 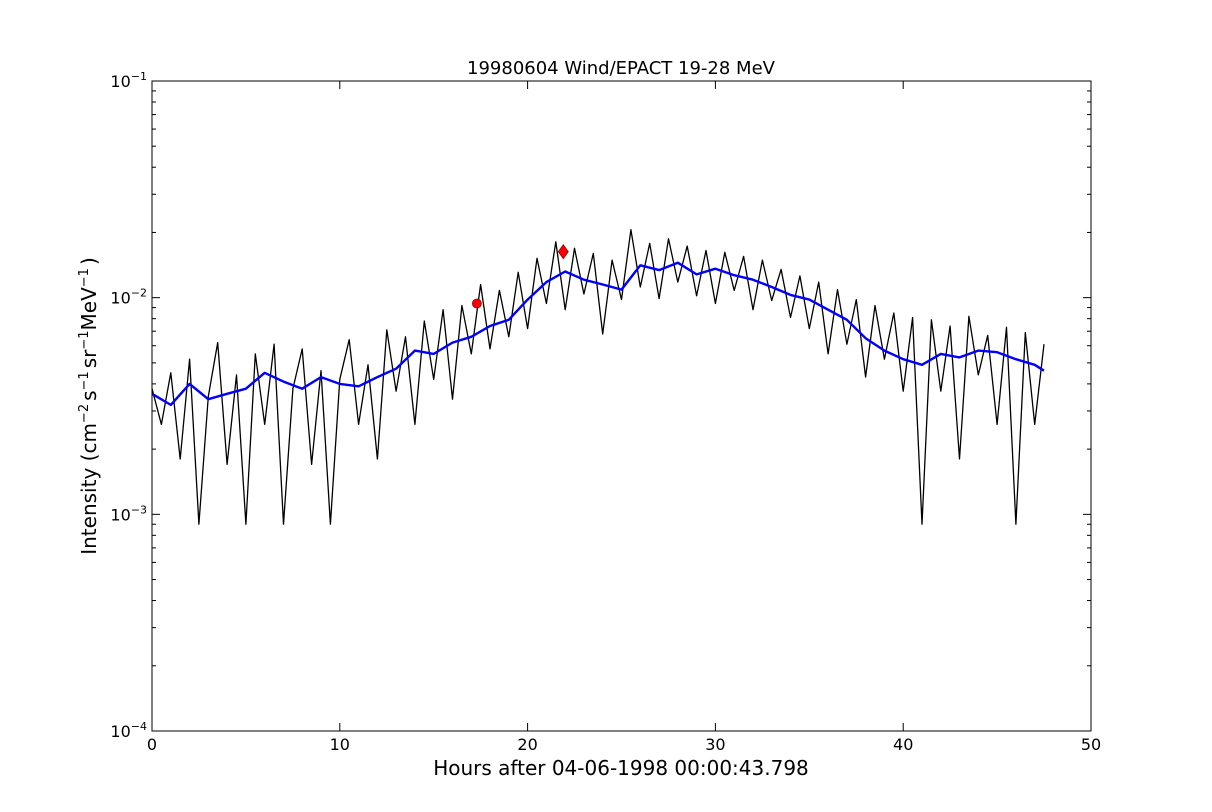 I want to click on y-tick-label: 10⁻¹, so click(x=128, y=80).